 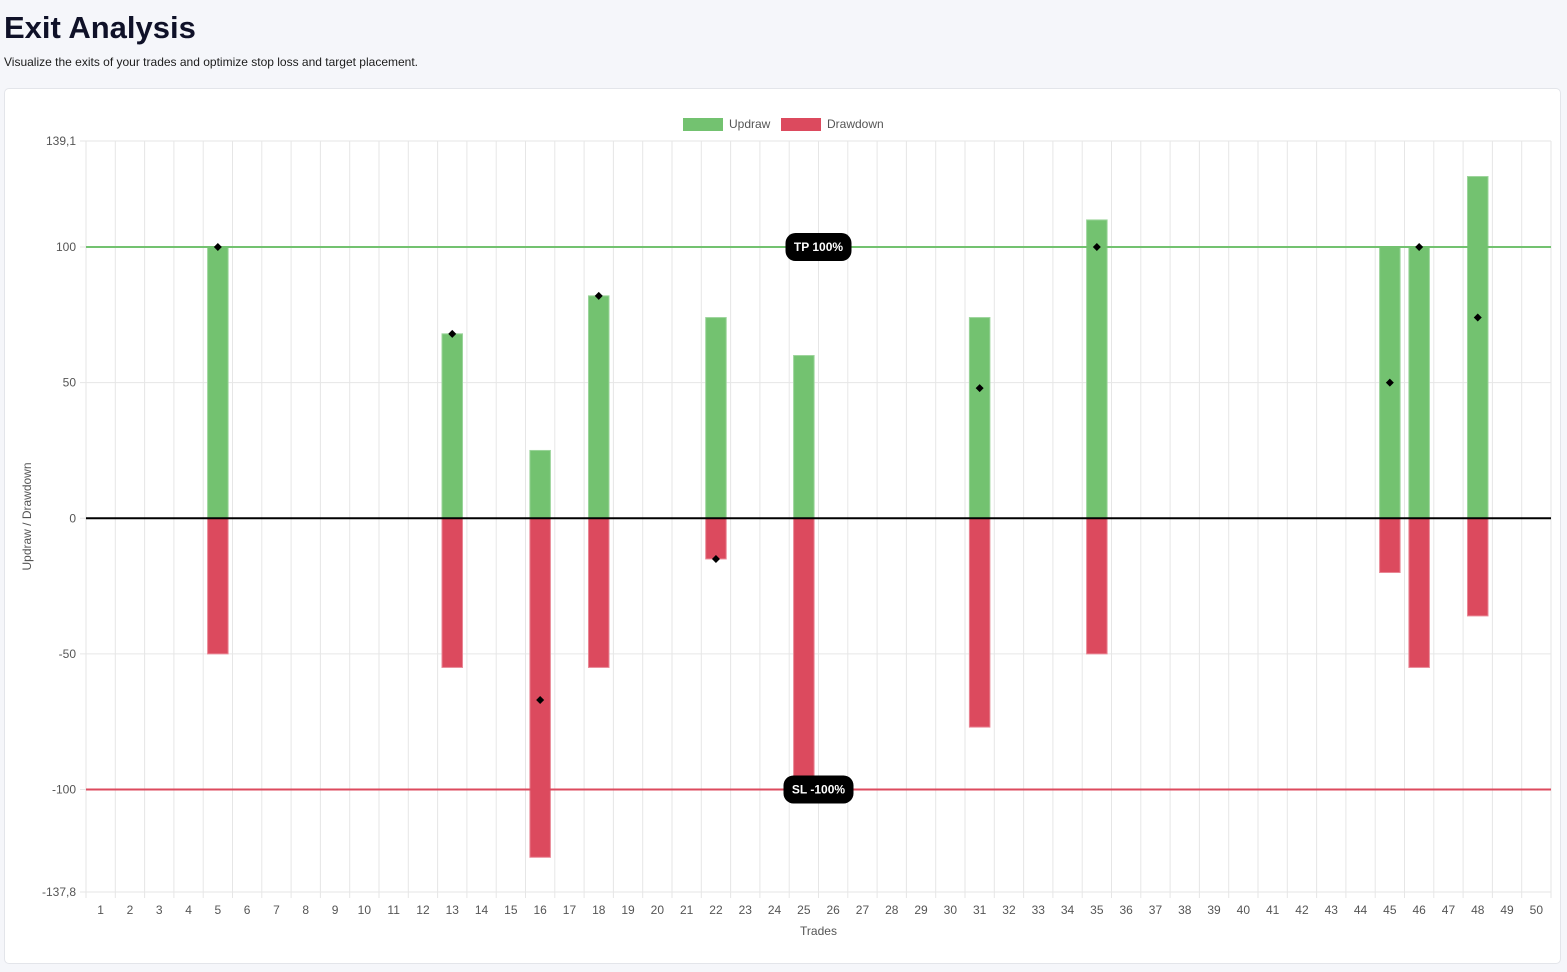 I want to click on y-tick-label: 100, so click(x=66, y=247).